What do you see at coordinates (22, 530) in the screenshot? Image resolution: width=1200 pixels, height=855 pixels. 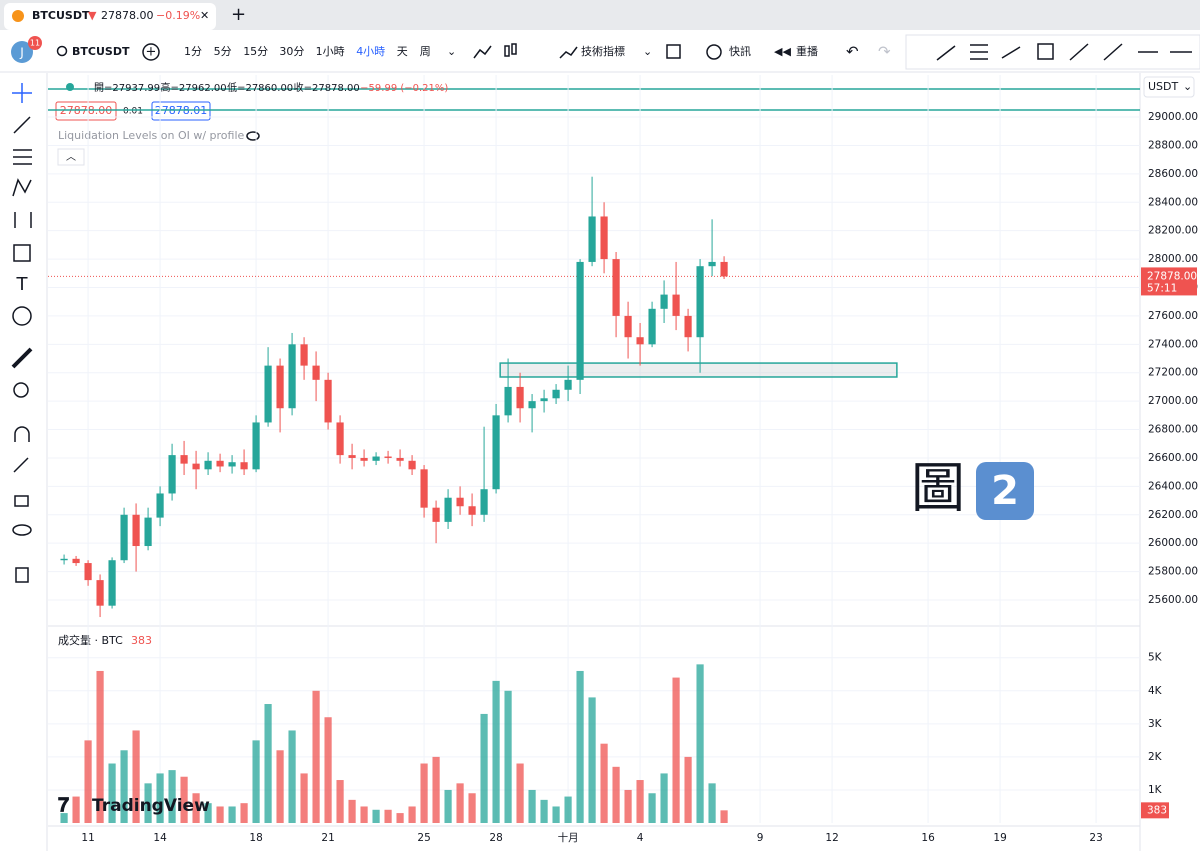 I see `visibility-tool` at bounding box center [22, 530].